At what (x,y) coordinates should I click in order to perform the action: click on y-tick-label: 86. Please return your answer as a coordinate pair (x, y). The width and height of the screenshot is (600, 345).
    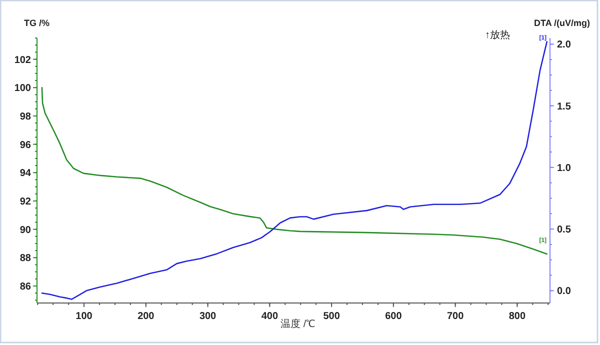
    Looking at the image, I should click on (26, 286).